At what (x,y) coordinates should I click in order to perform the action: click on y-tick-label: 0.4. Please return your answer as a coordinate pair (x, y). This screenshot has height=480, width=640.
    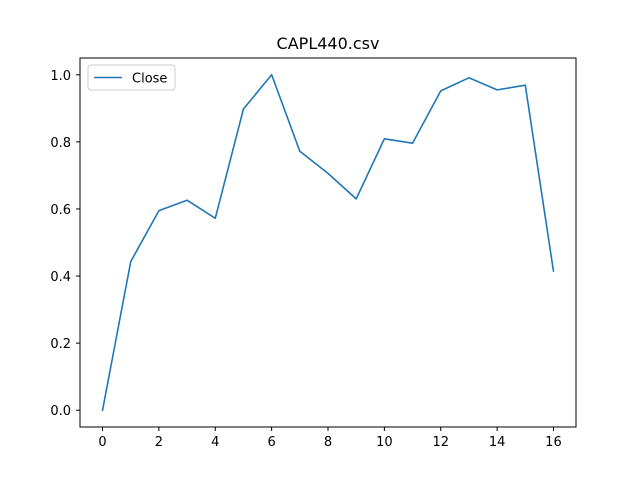
    Looking at the image, I should click on (60, 277).